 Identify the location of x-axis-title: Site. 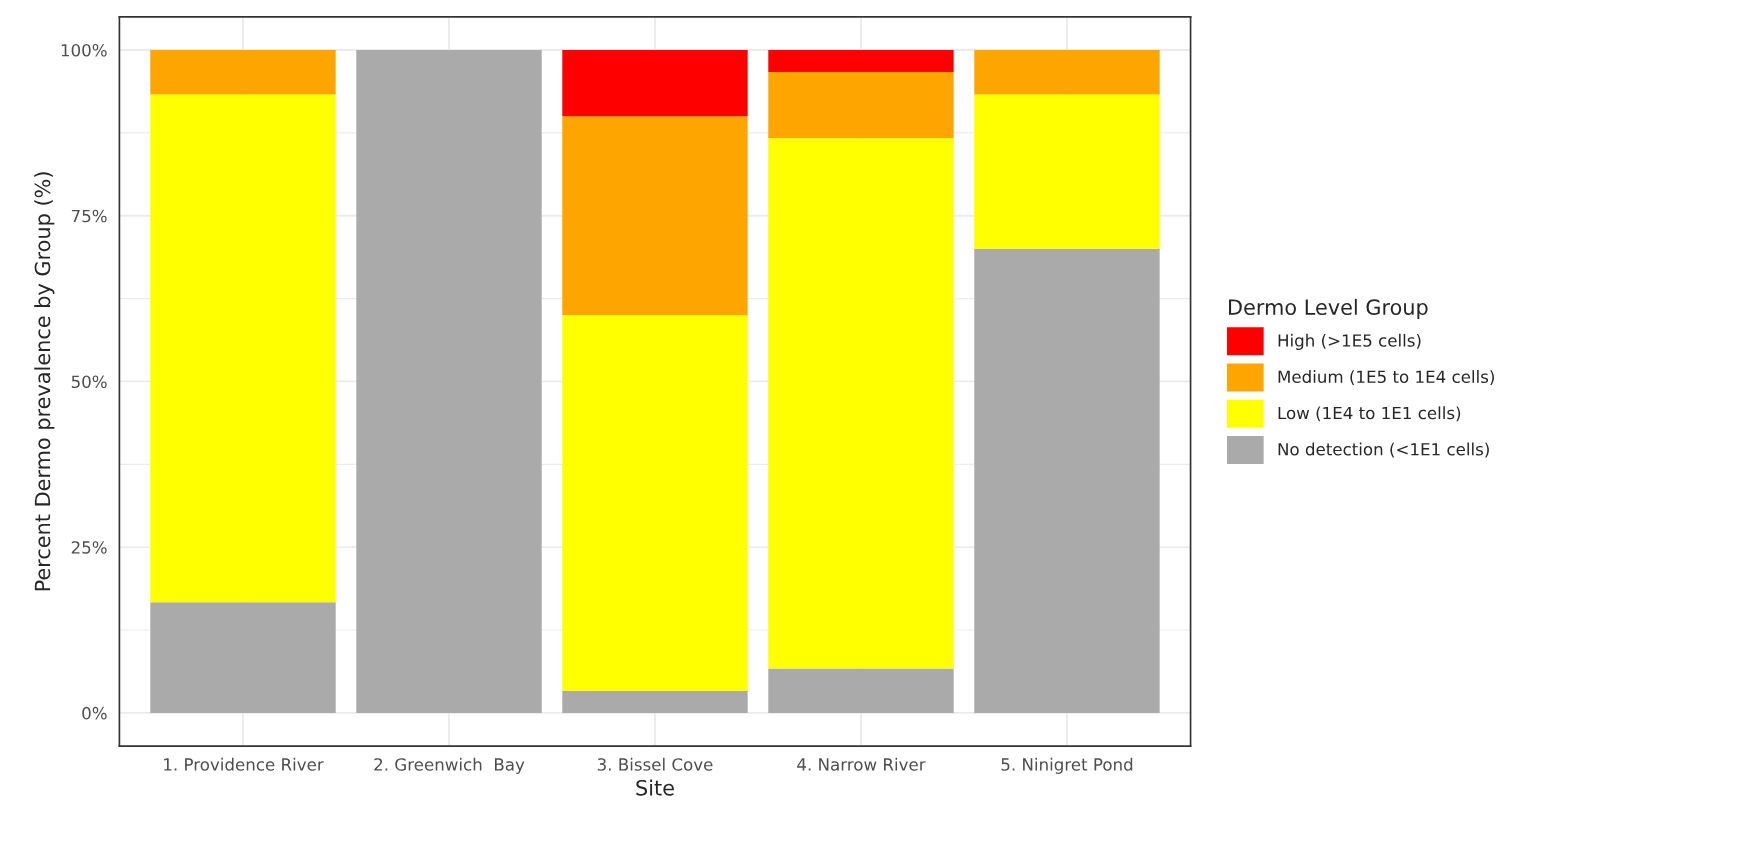
(655, 787).